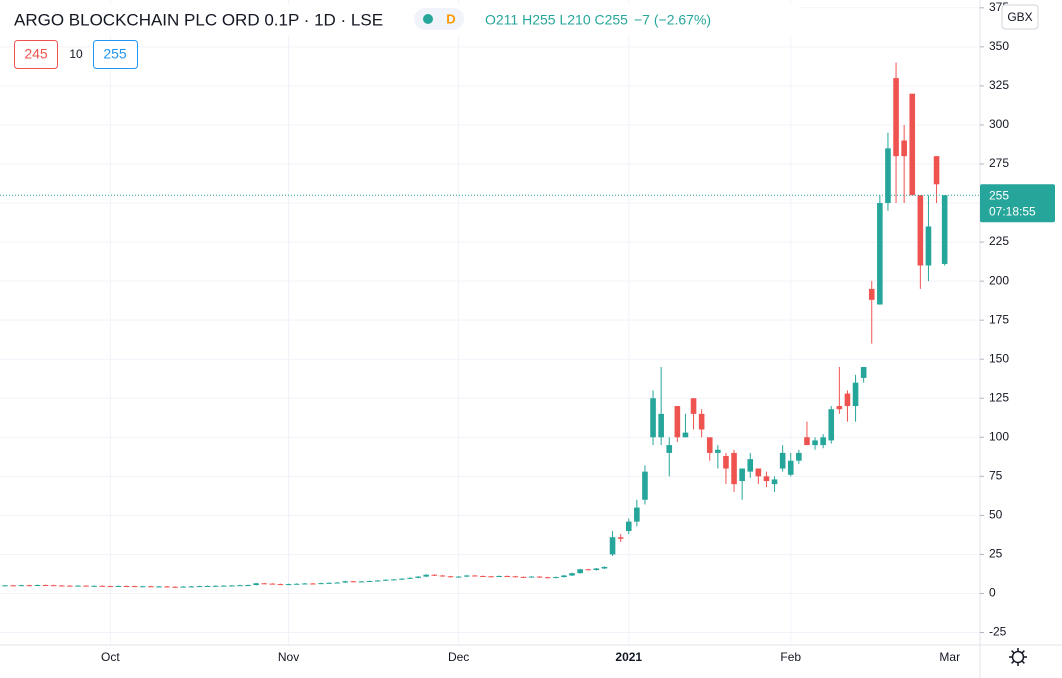 The width and height of the screenshot is (1062, 678). What do you see at coordinates (458, 657) in the screenshot?
I see `x-tick-label: Dec` at bounding box center [458, 657].